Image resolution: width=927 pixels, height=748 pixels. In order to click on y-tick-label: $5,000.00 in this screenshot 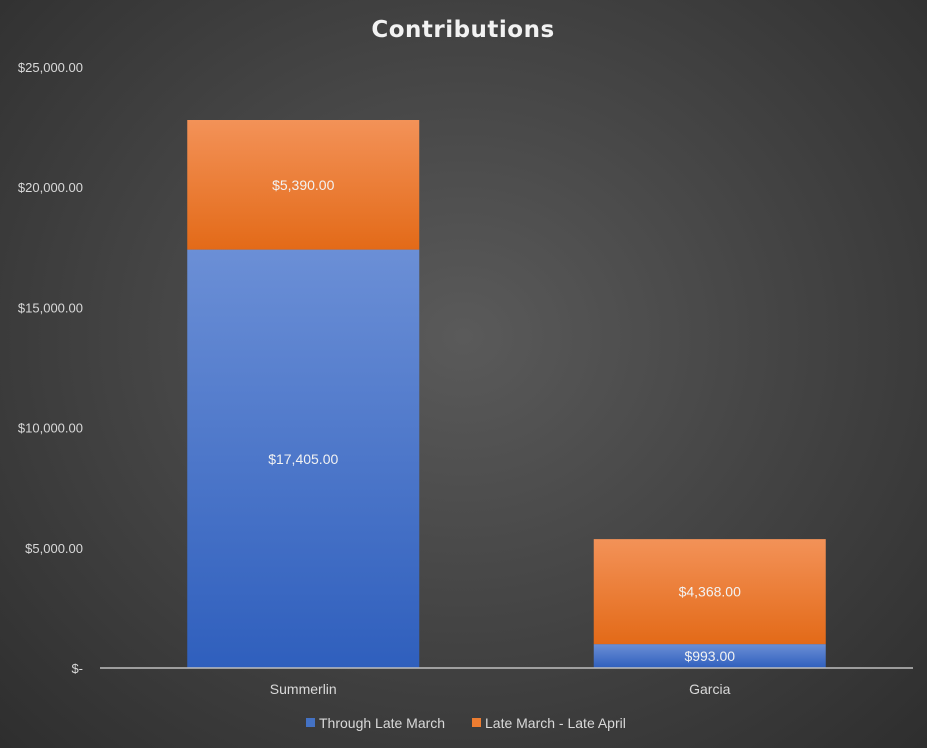, I will do `click(54, 548)`.